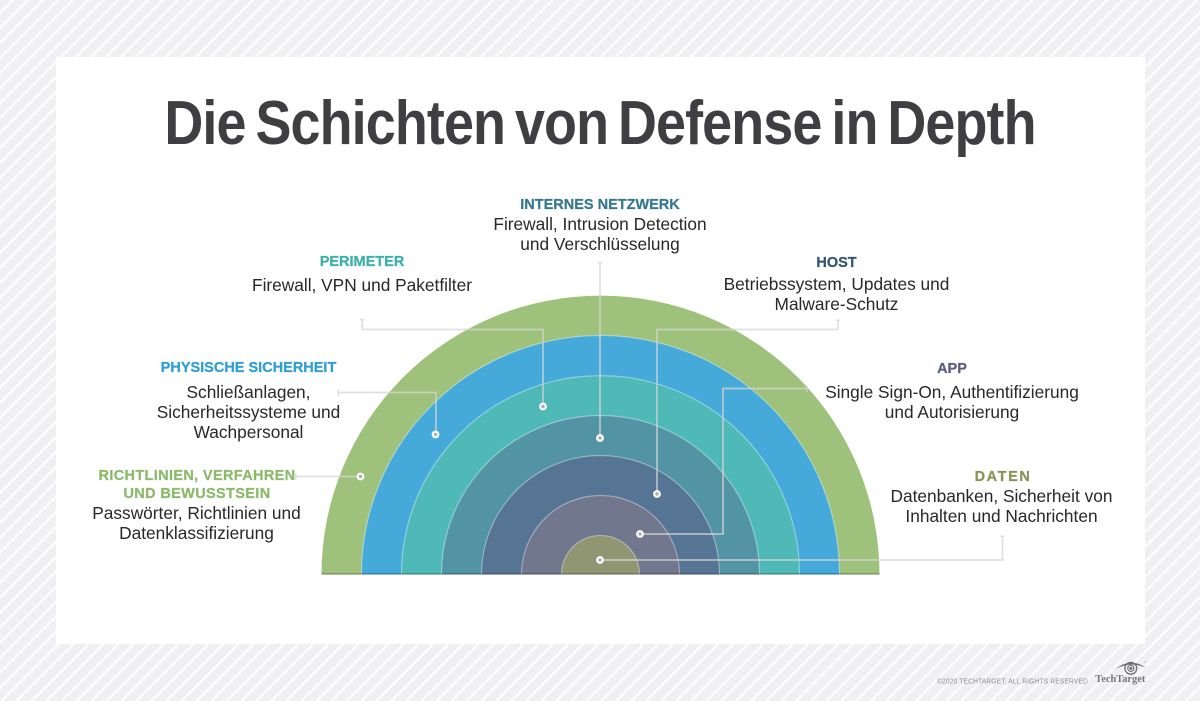 The image size is (1200, 701). Describe the element at coordinates (1120, 679) in the screenshot. I see `svg-text: TechTarget` at that location.